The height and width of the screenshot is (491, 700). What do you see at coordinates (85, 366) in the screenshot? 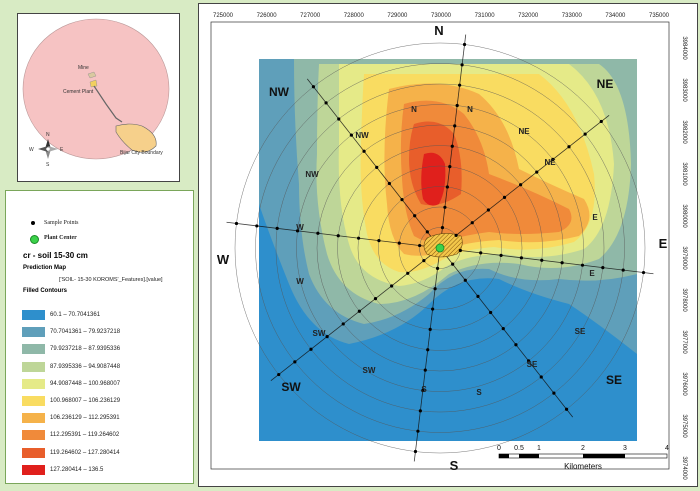
I see `legend-class-label: 87.9395336 – 94.9087448` at bounding box center [85, 366].